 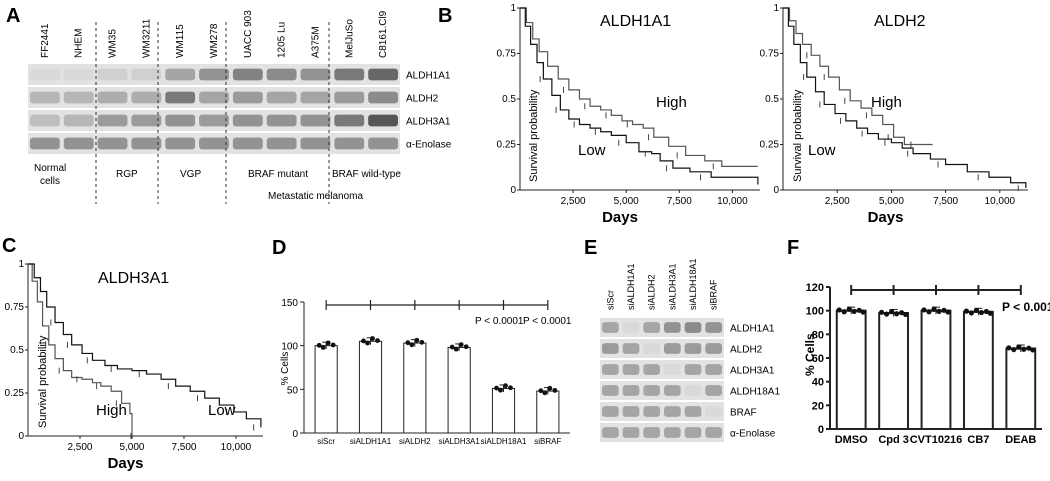 What do you see at coordinates (936, 440) in the screenshot?
I see `category-label: CVT10216` at bounding box center [936, 440].